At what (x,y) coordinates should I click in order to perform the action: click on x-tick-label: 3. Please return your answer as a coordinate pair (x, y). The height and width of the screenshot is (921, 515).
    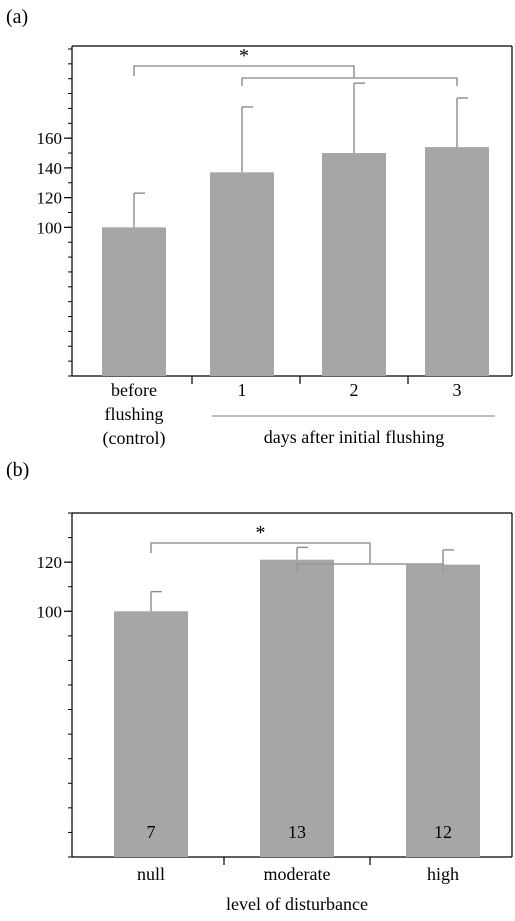
    Looking at the image, I should click on (457, 390).